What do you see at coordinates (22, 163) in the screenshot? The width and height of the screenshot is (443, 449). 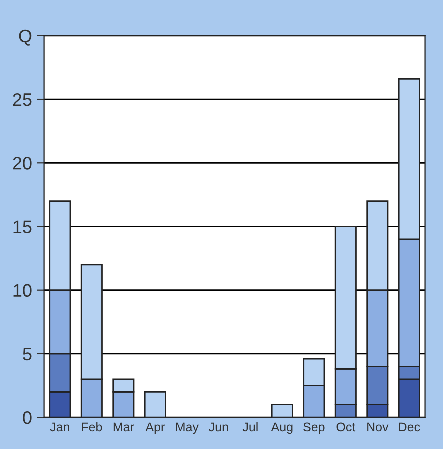 I see `y-tick-label: 20` at bounding box center [22, 163].